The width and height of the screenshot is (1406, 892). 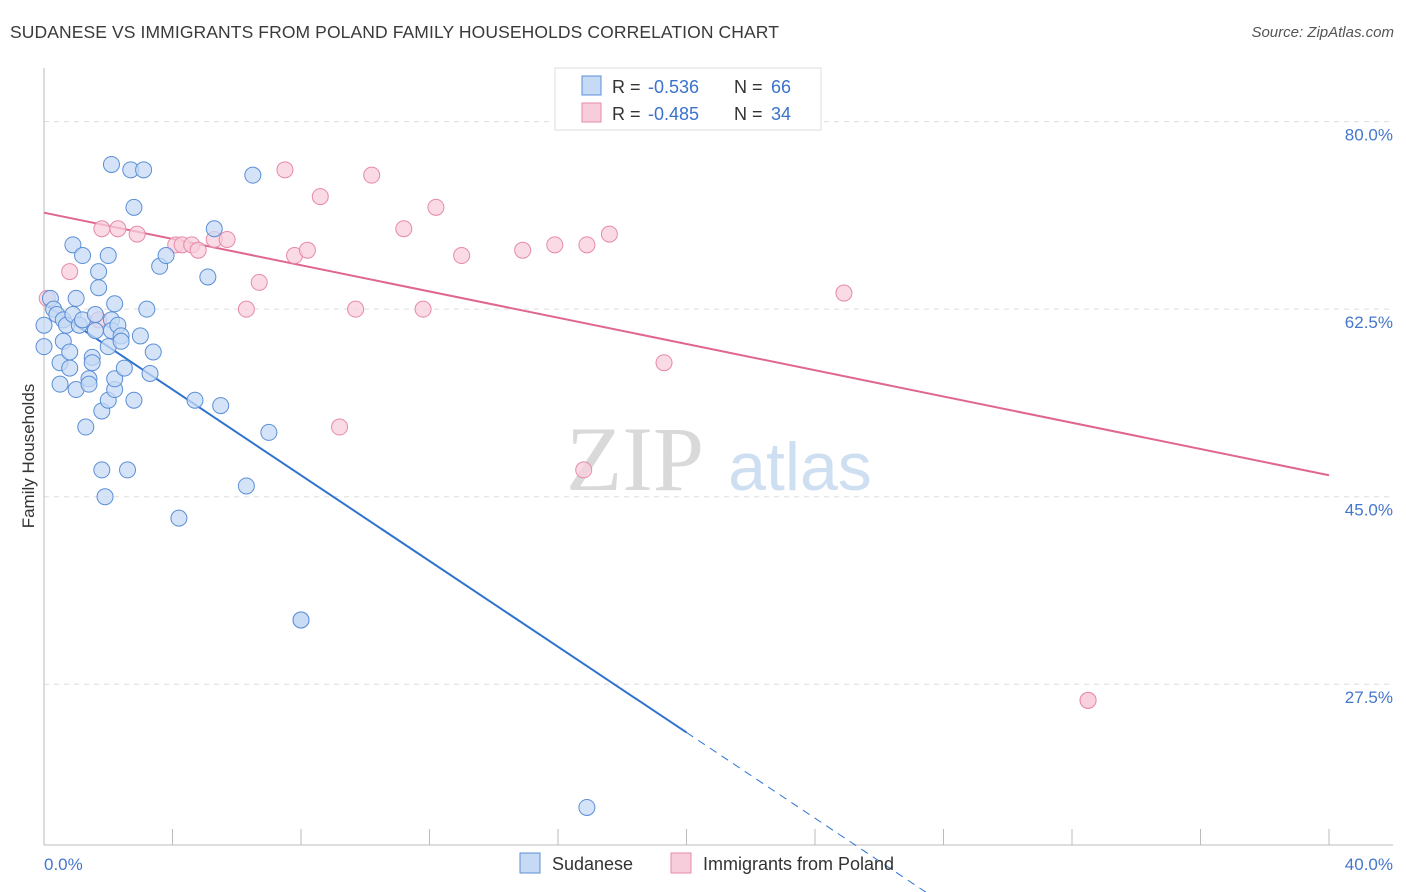 What do you see at coordinates (28, 456) in the screenshot?
I see `y-axis-label: Family Households` at bounding box center [28, 456].